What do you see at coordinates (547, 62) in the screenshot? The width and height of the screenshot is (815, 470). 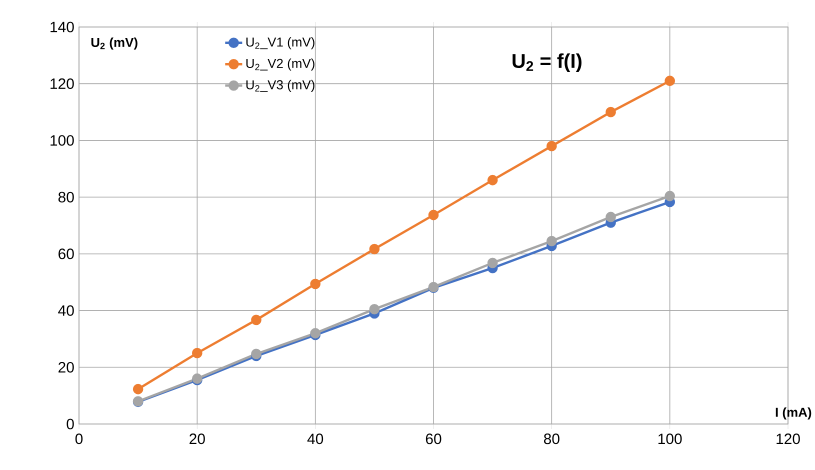 I see `text: U$_{2}$ = f(I)` at bounding box center [547, 62].